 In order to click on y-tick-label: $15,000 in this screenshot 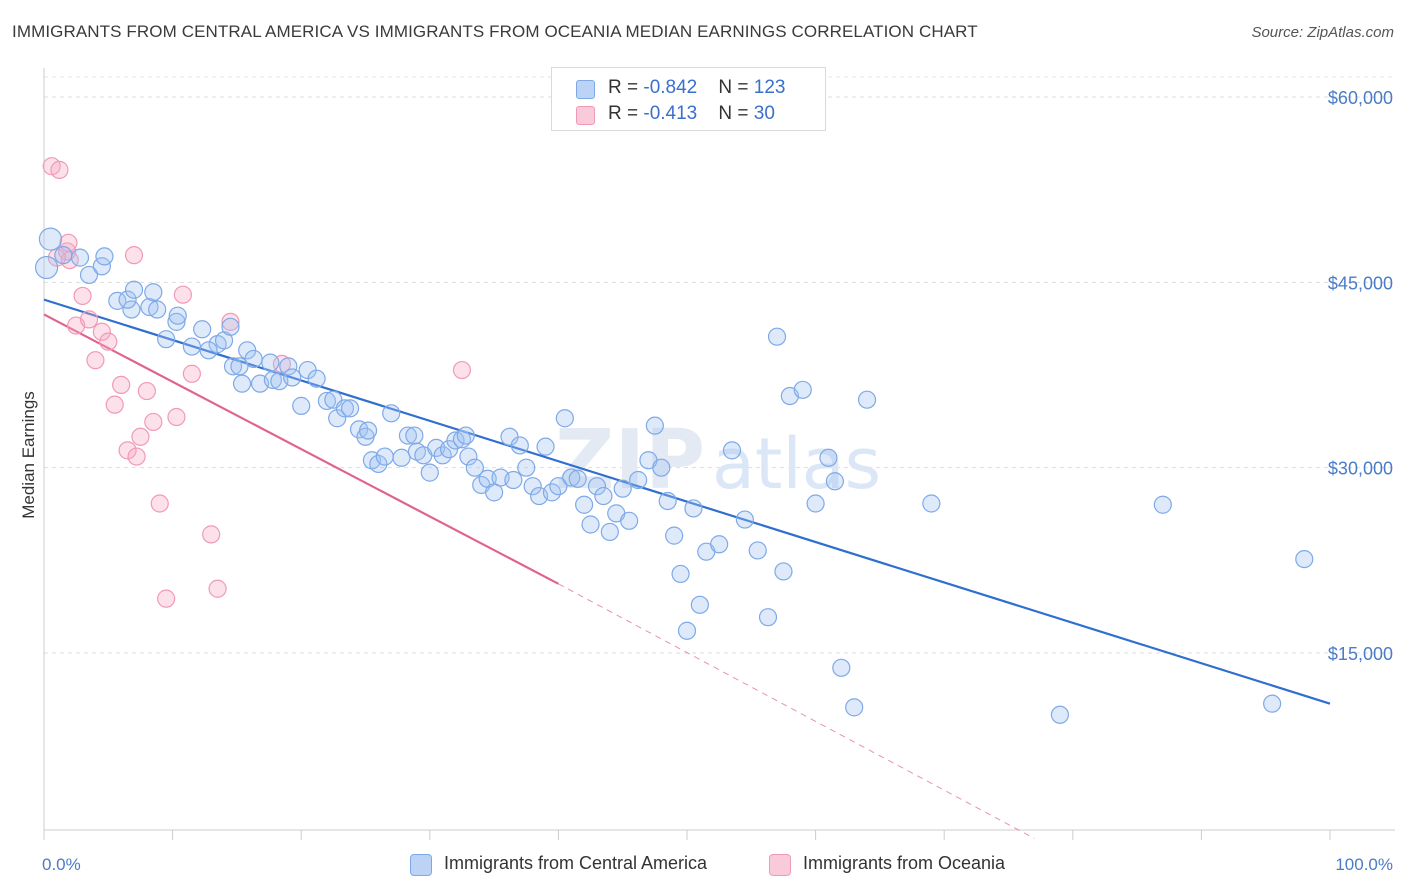, I will do `click(1360, 654)`.